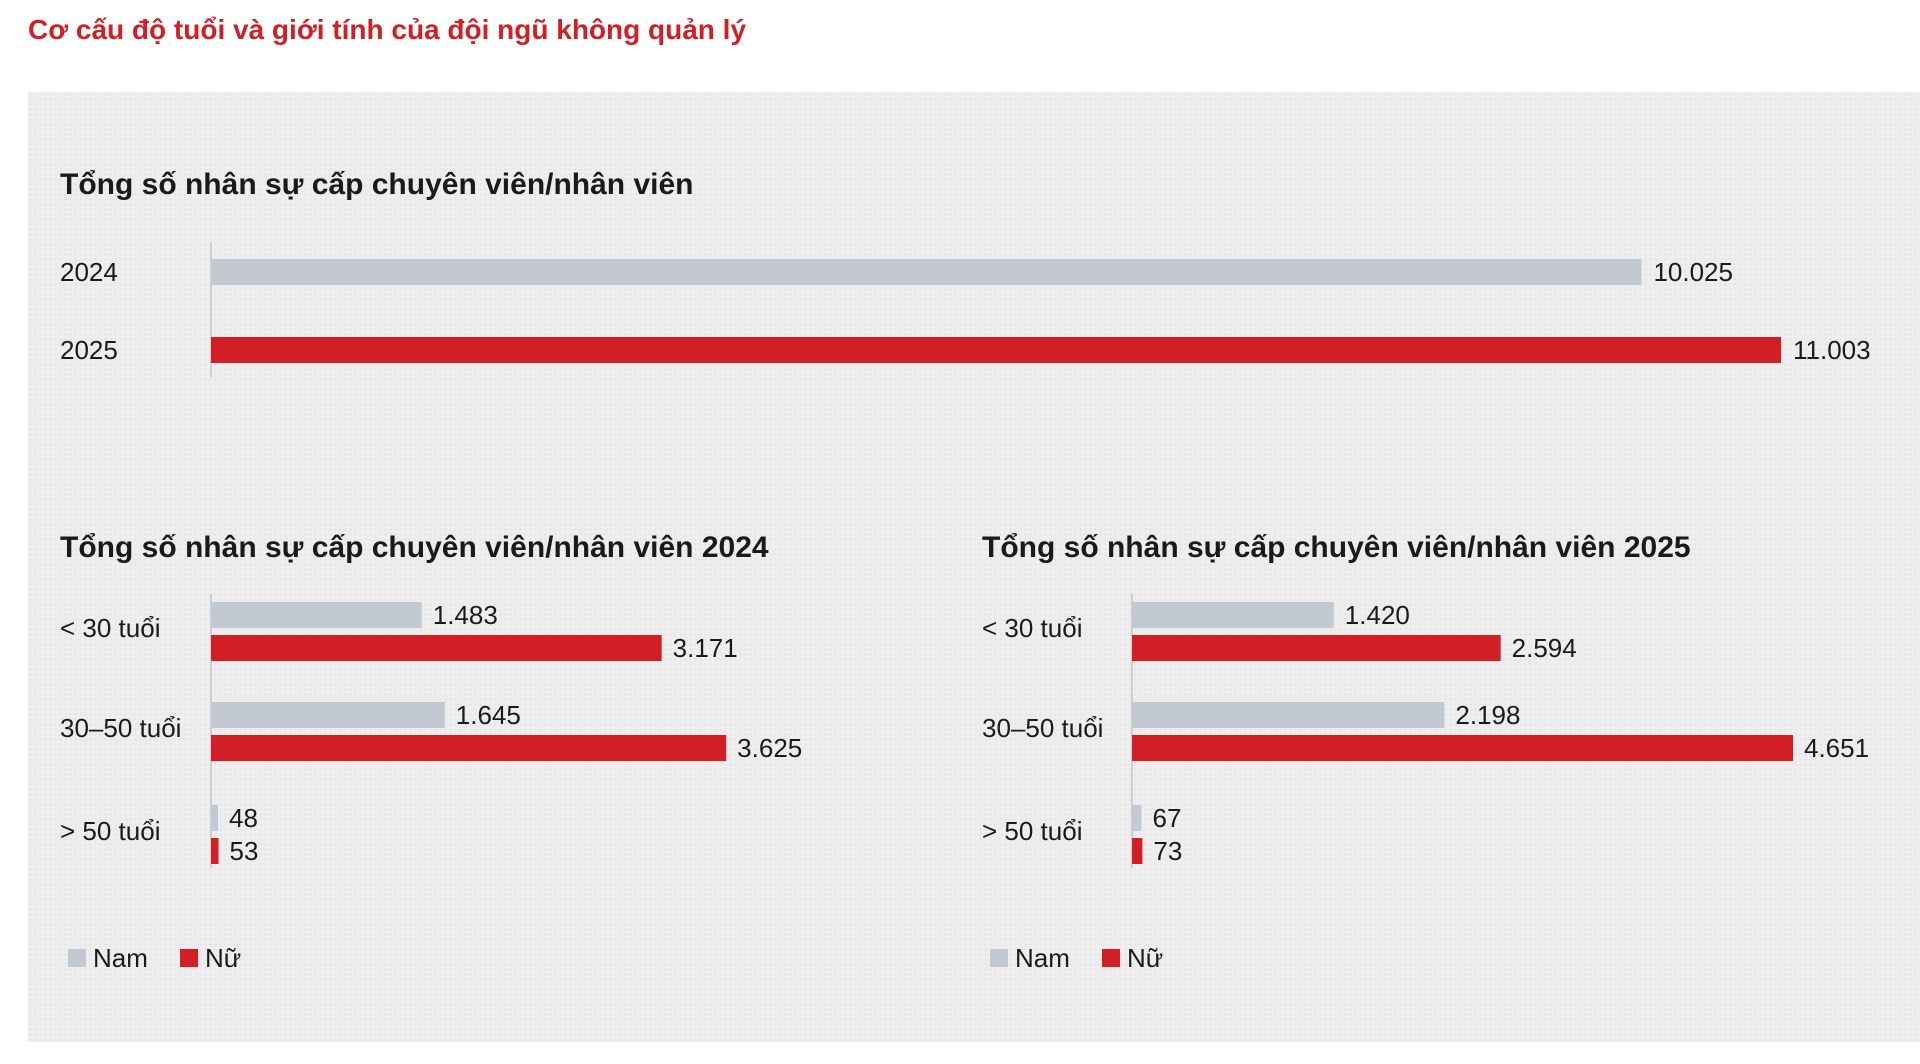  What do you see at coordinates (223, 958) in the screenshot?
I see `chart-2024-legend-label-nu: Nữ` at bounding box center [223, 958].